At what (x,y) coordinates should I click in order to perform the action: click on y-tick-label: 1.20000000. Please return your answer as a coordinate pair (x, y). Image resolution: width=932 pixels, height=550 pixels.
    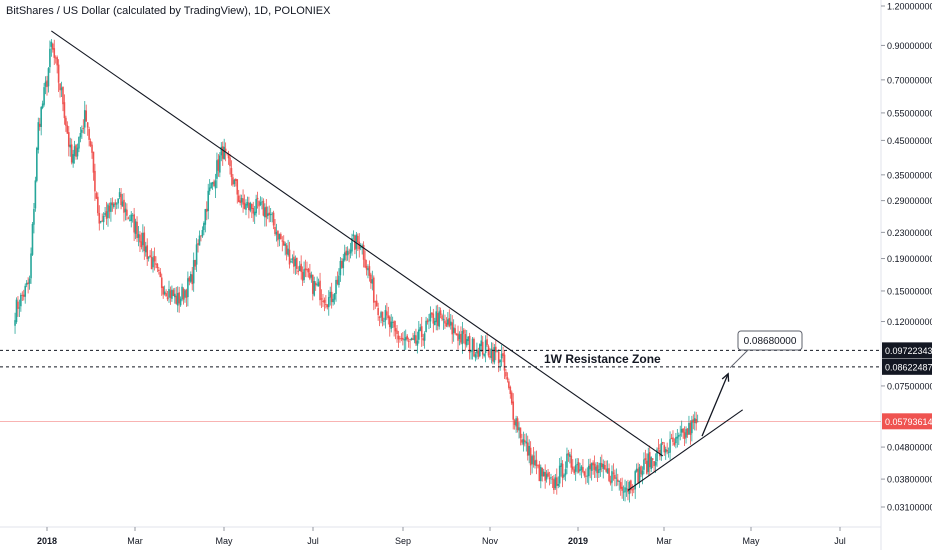
    Looking at the image, I should click on (909, 7).